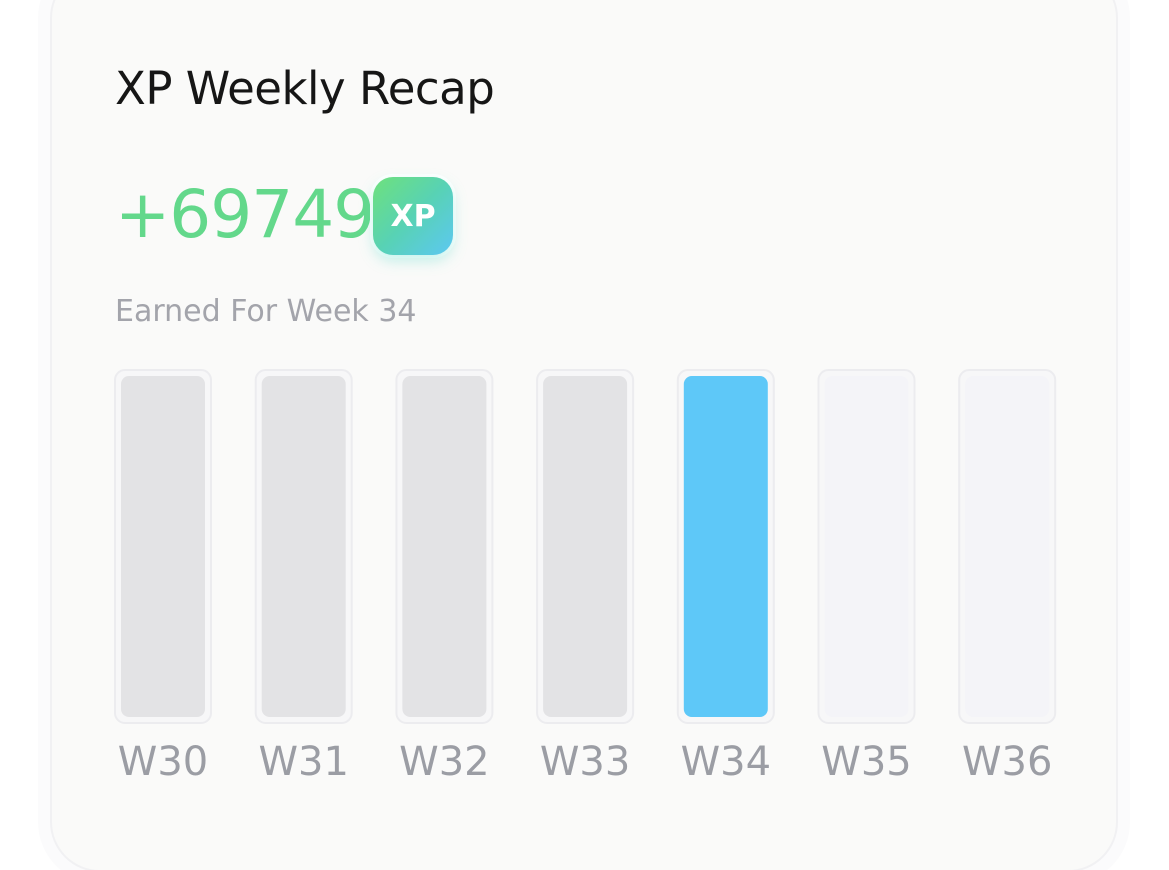 This screenshot has height=870, width=1169. Describe the element at coordinates (726, 762) in the screenshot. I see `week-label: W34` at that location.